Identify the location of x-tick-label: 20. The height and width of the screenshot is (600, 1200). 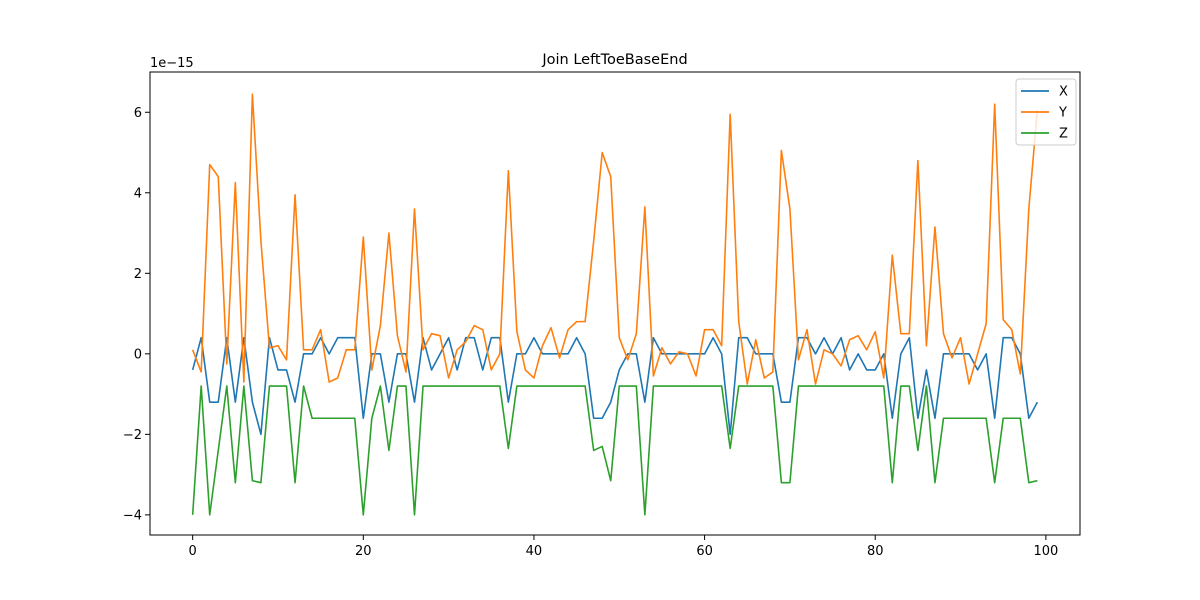
(363, 551).